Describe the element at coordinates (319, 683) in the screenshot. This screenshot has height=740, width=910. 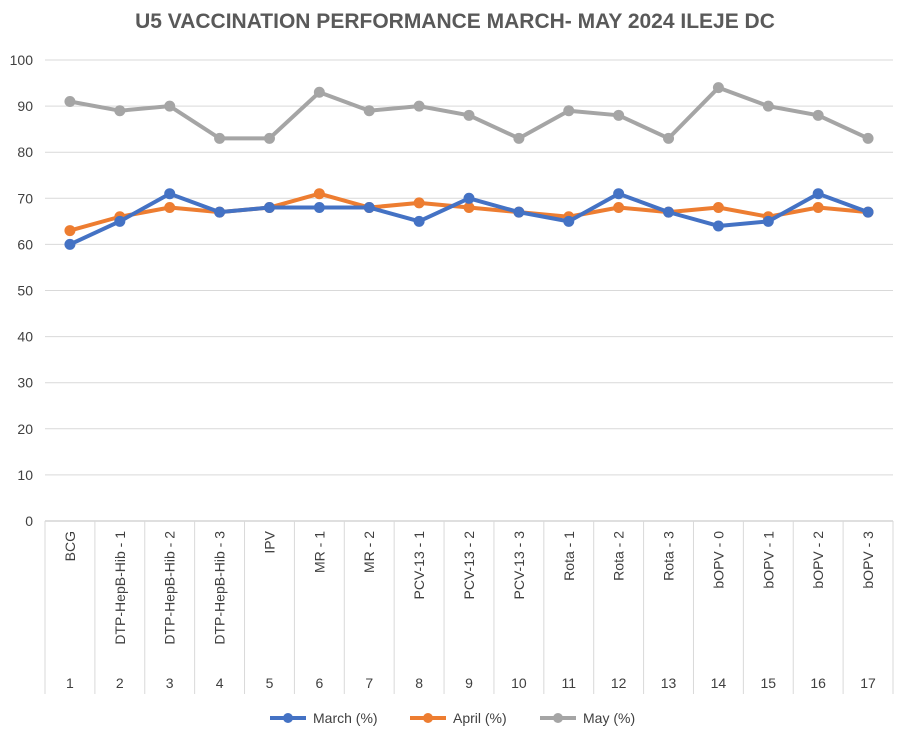
I see `x-index-label: 6` at that location.